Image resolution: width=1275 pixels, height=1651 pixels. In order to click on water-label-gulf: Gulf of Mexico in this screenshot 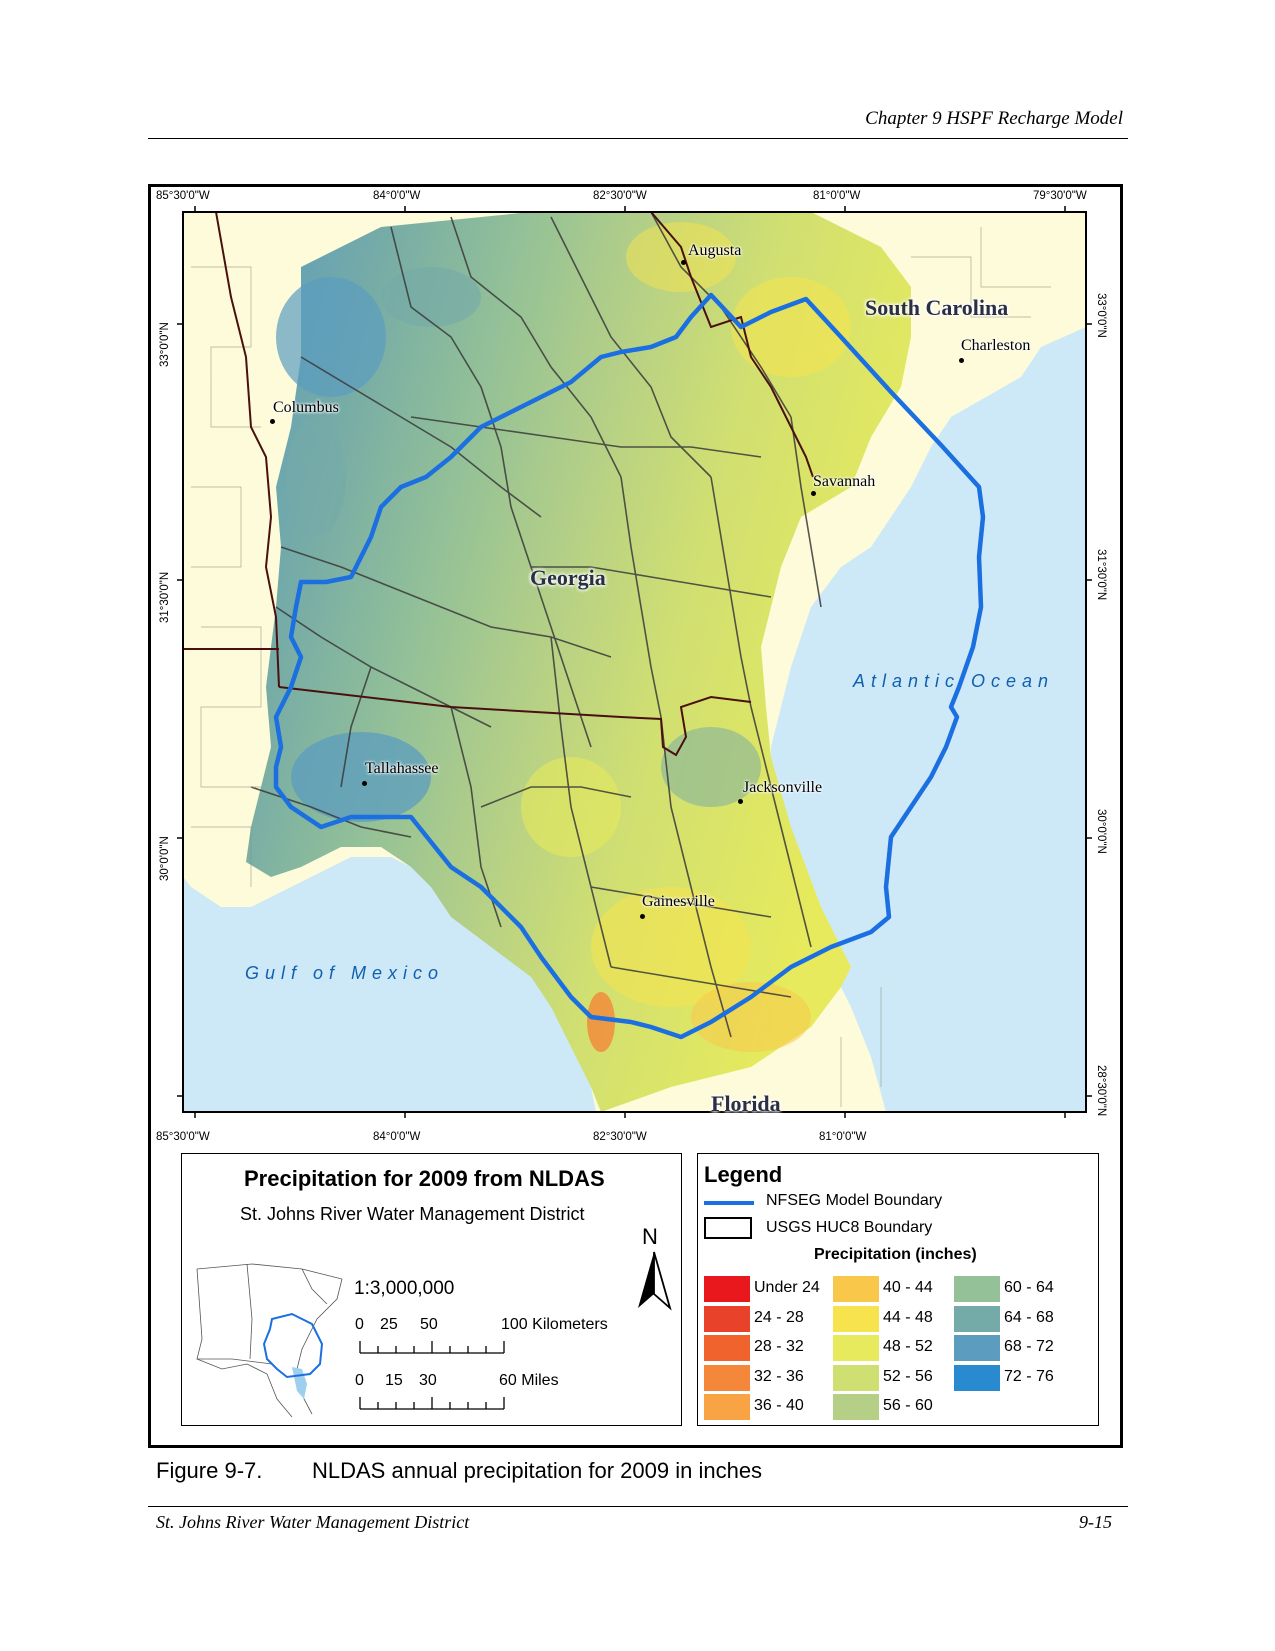, I will do `click(345, 973)`.